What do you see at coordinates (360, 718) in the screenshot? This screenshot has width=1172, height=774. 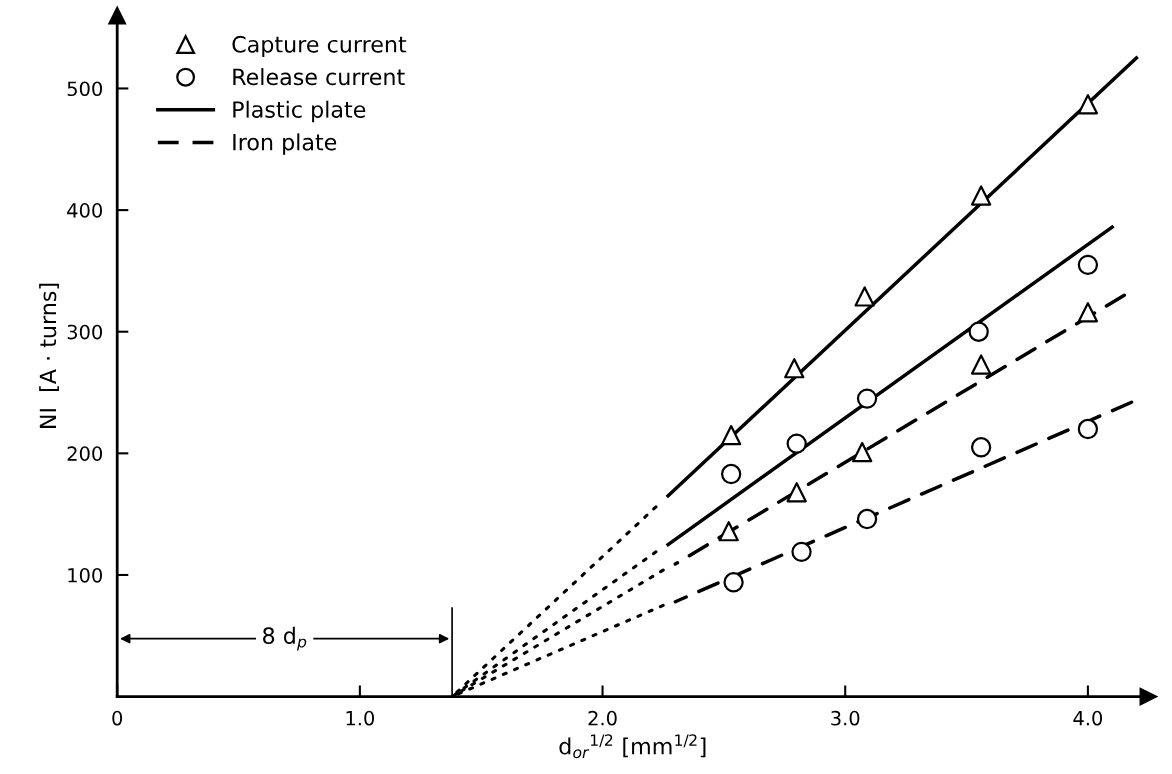 I see `x-tick-label: 1.0` at bounding box center [360, 718].